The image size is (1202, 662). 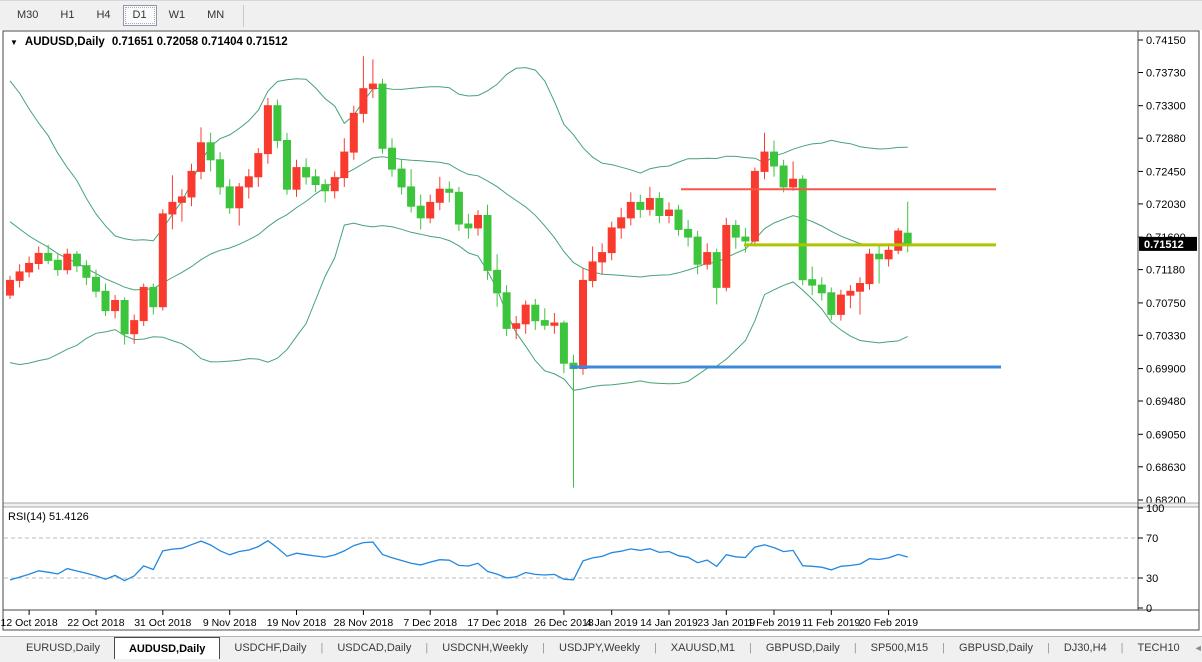 I want to click on chart-tab-usdcad-daily: USDCAD,Daily, so click(x=374, y=648).